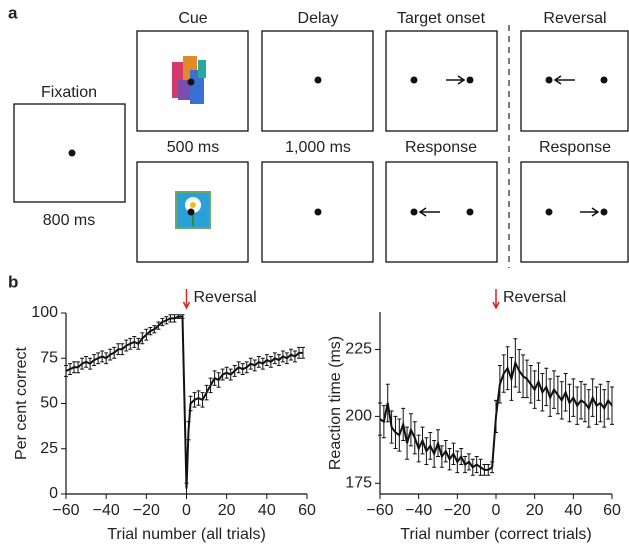  I want to click on panel-letter: a, so click(13, 12).